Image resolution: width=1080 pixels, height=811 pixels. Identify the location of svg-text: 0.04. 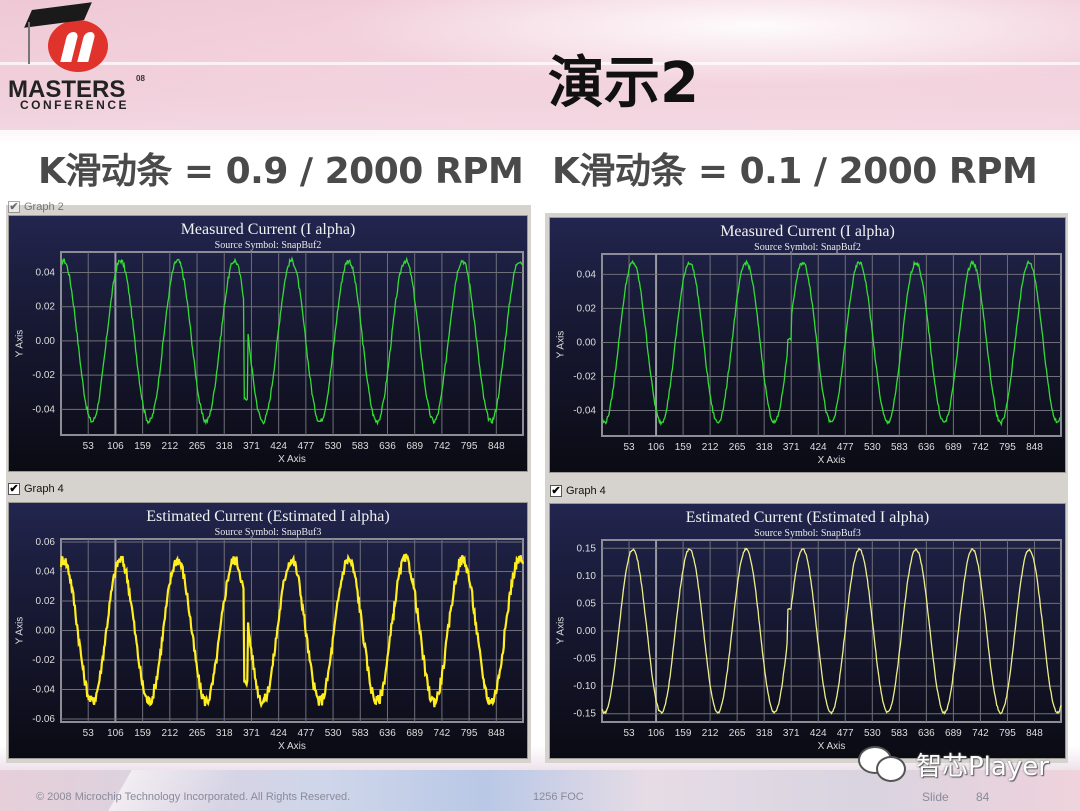
(587, 274).